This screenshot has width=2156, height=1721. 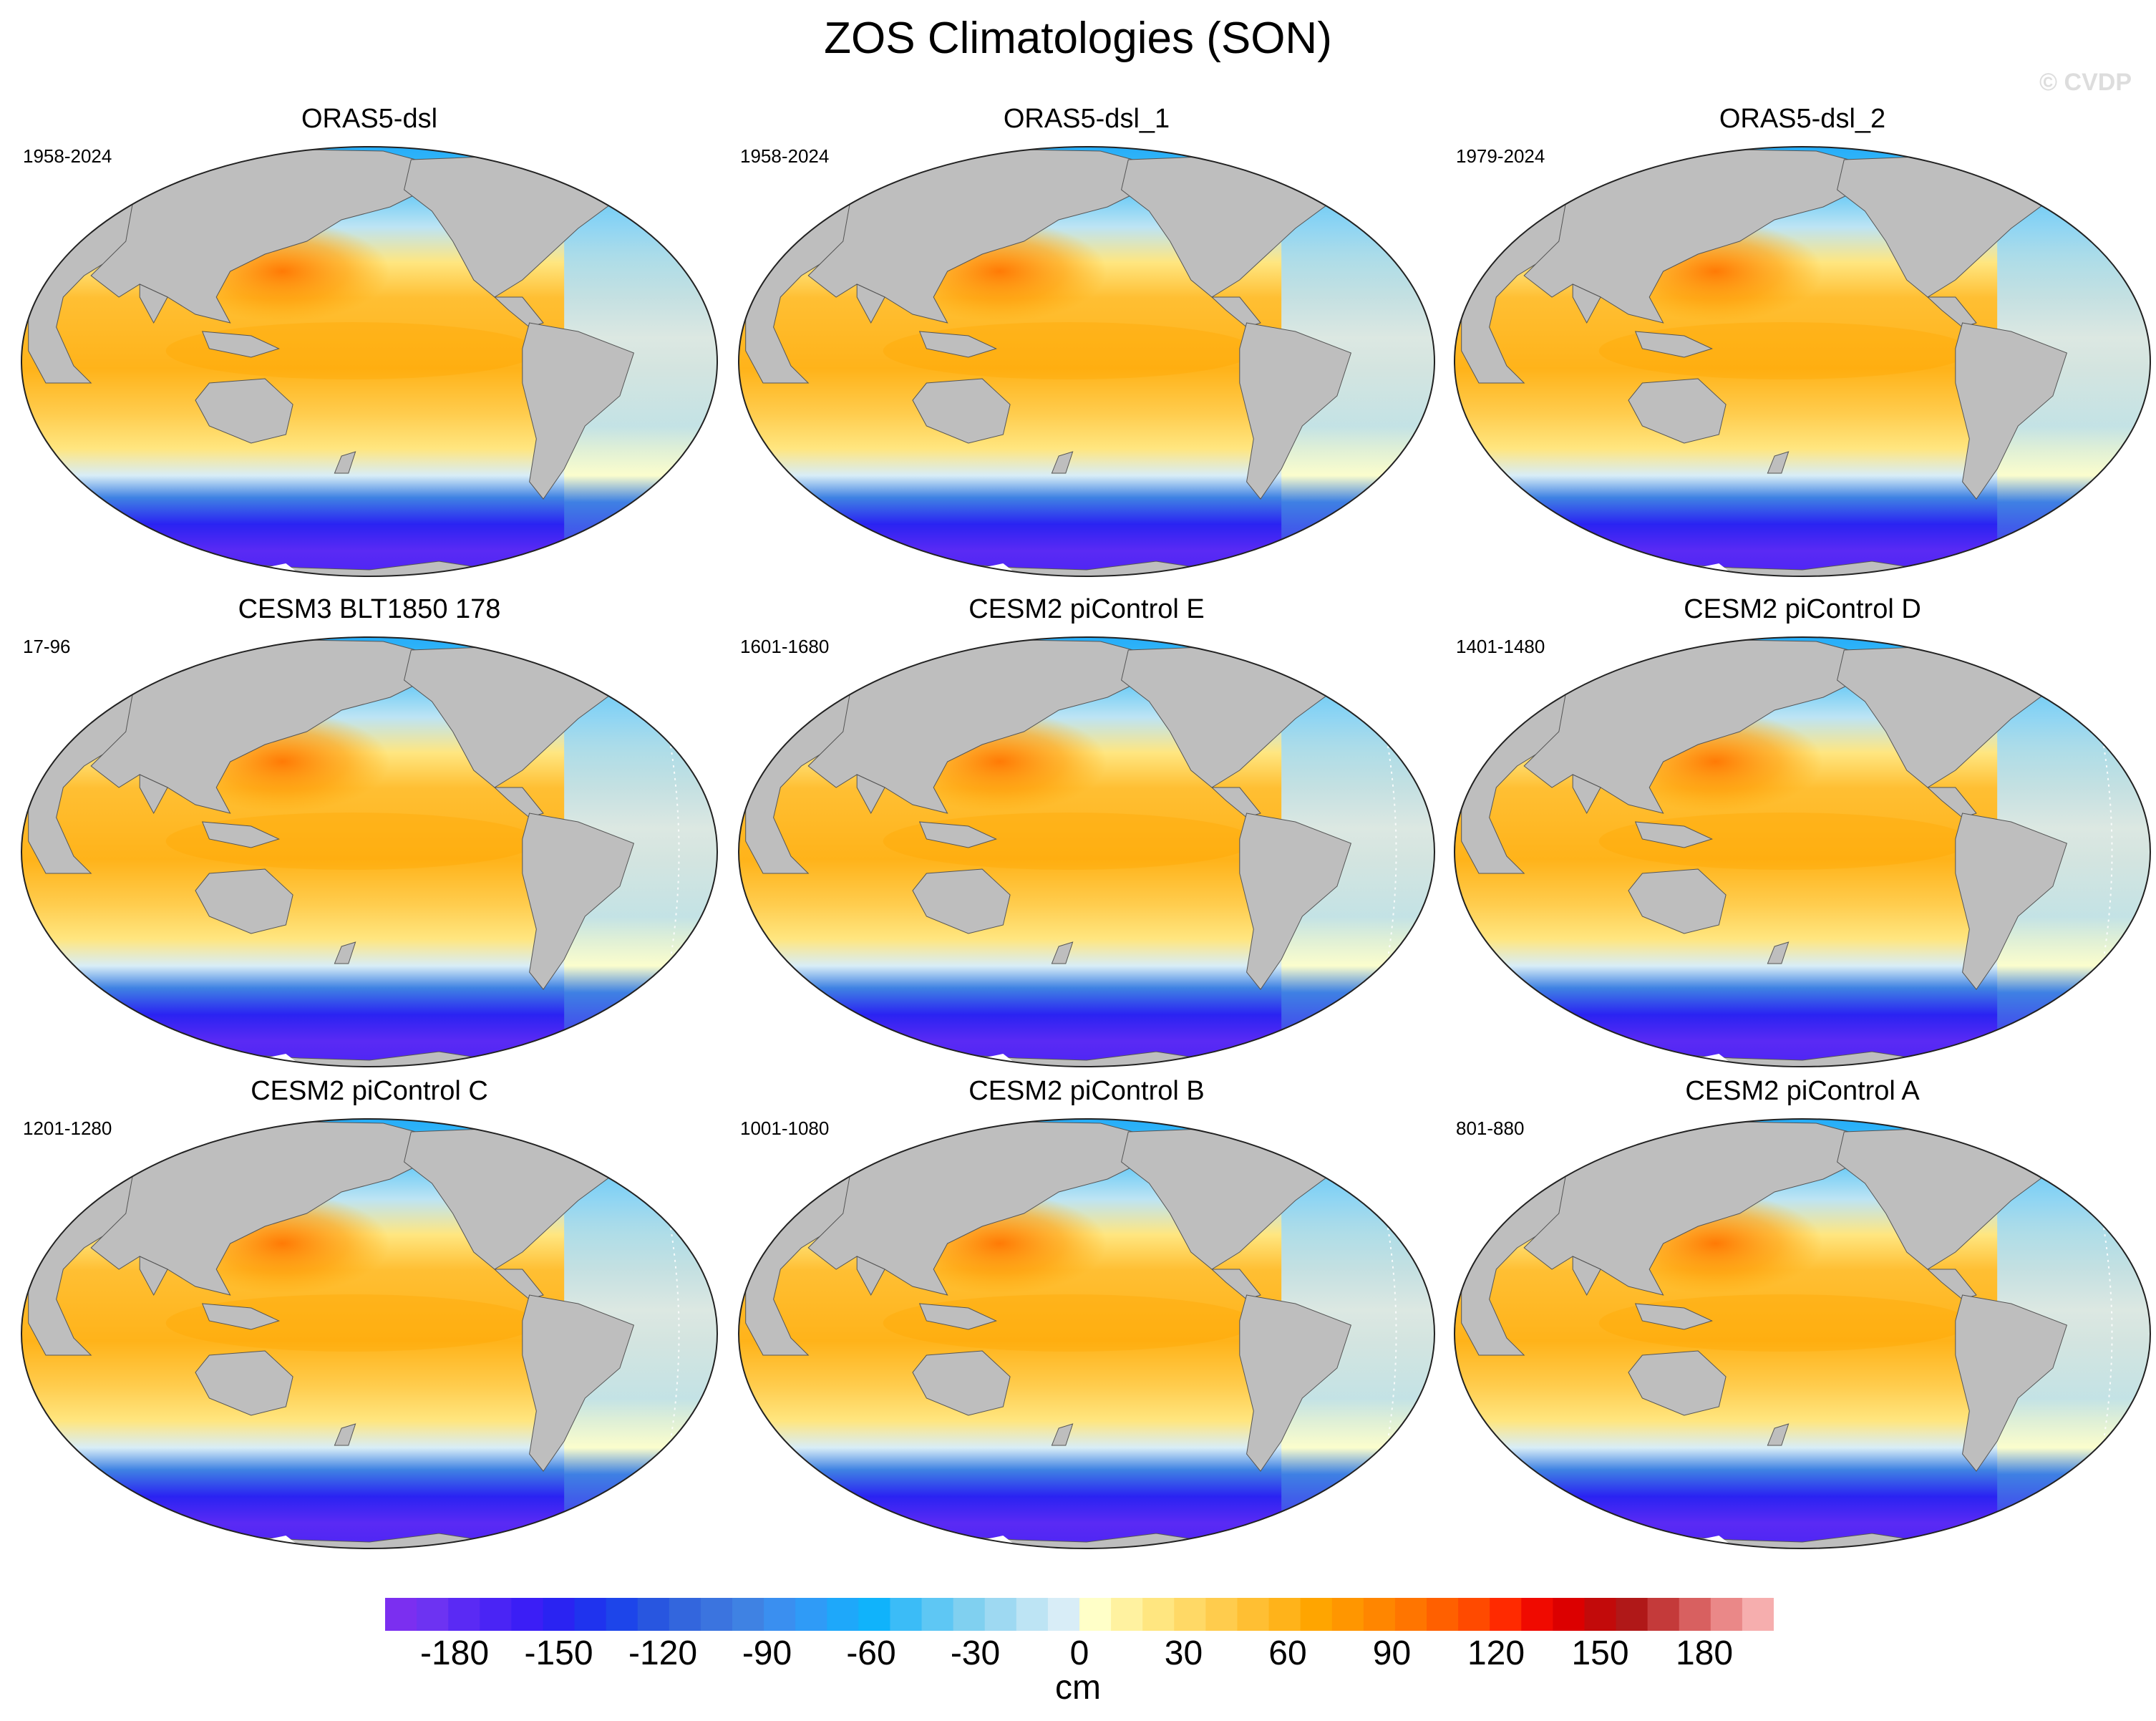 What do you see at coordinates (1600, 1653) in the screenshot?
I see `colorbar-tick-label: 150` at bounding box center [1600, 1653].